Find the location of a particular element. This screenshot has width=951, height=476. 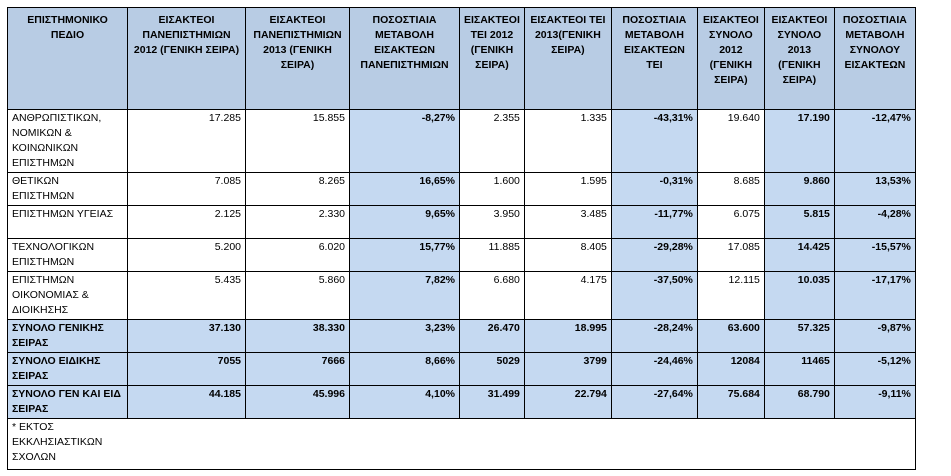

cell-total-change: -4,28% is located at coordinates (874, 222).